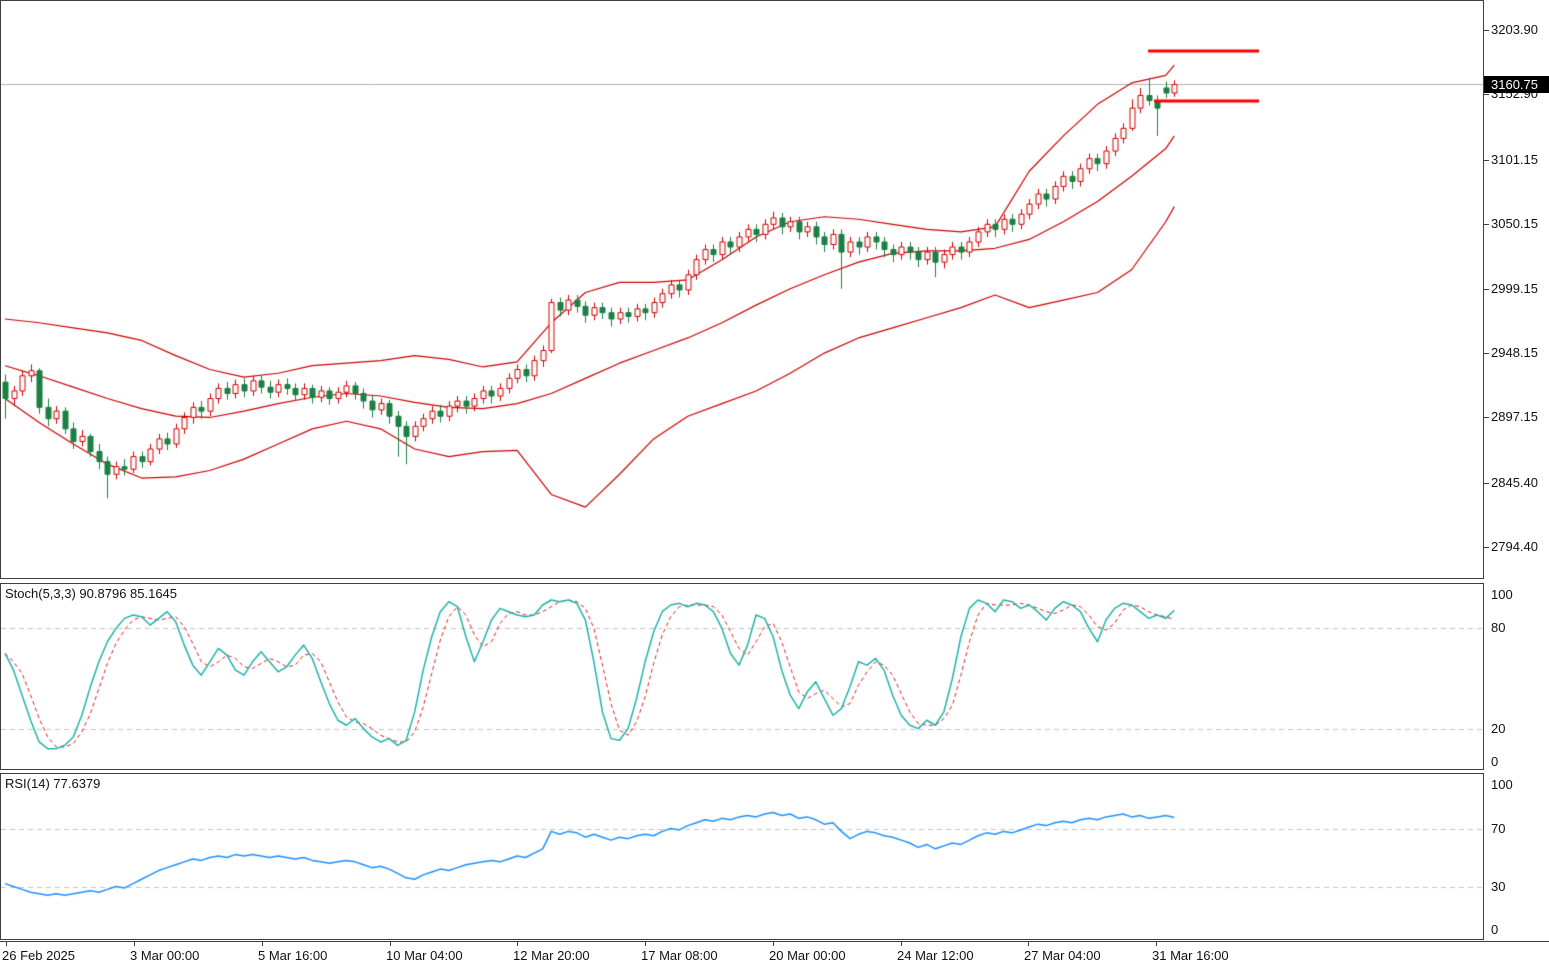  What do you see at coordinates (53, 783) in the screenshot?
I see `rsi-indicator-label: RSI(14) 77.6379` at bounding box center [53, 783].